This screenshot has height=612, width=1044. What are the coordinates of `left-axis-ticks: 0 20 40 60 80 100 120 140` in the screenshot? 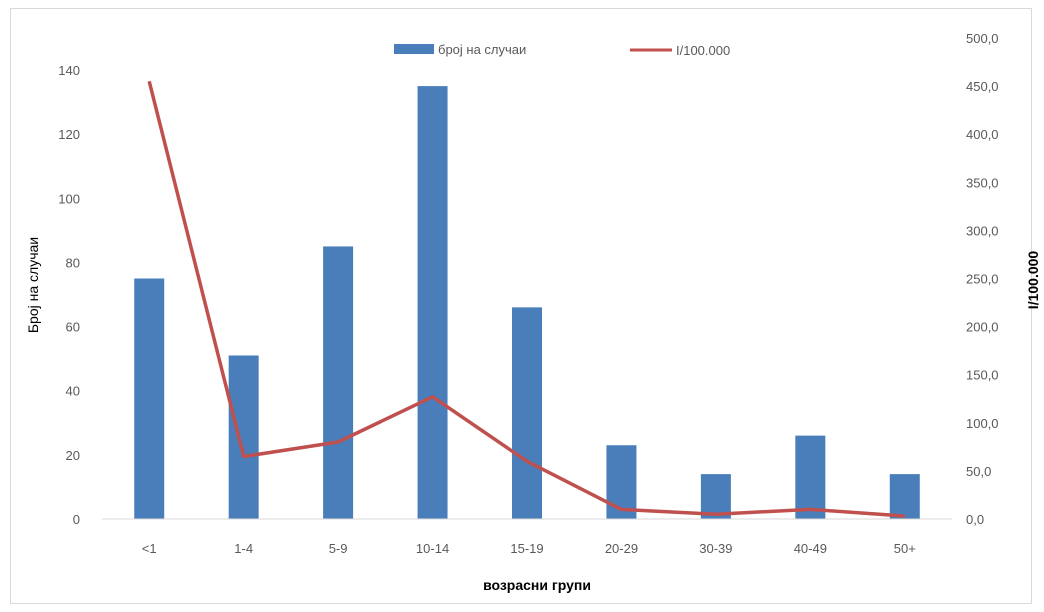 It's located at (69, 295).